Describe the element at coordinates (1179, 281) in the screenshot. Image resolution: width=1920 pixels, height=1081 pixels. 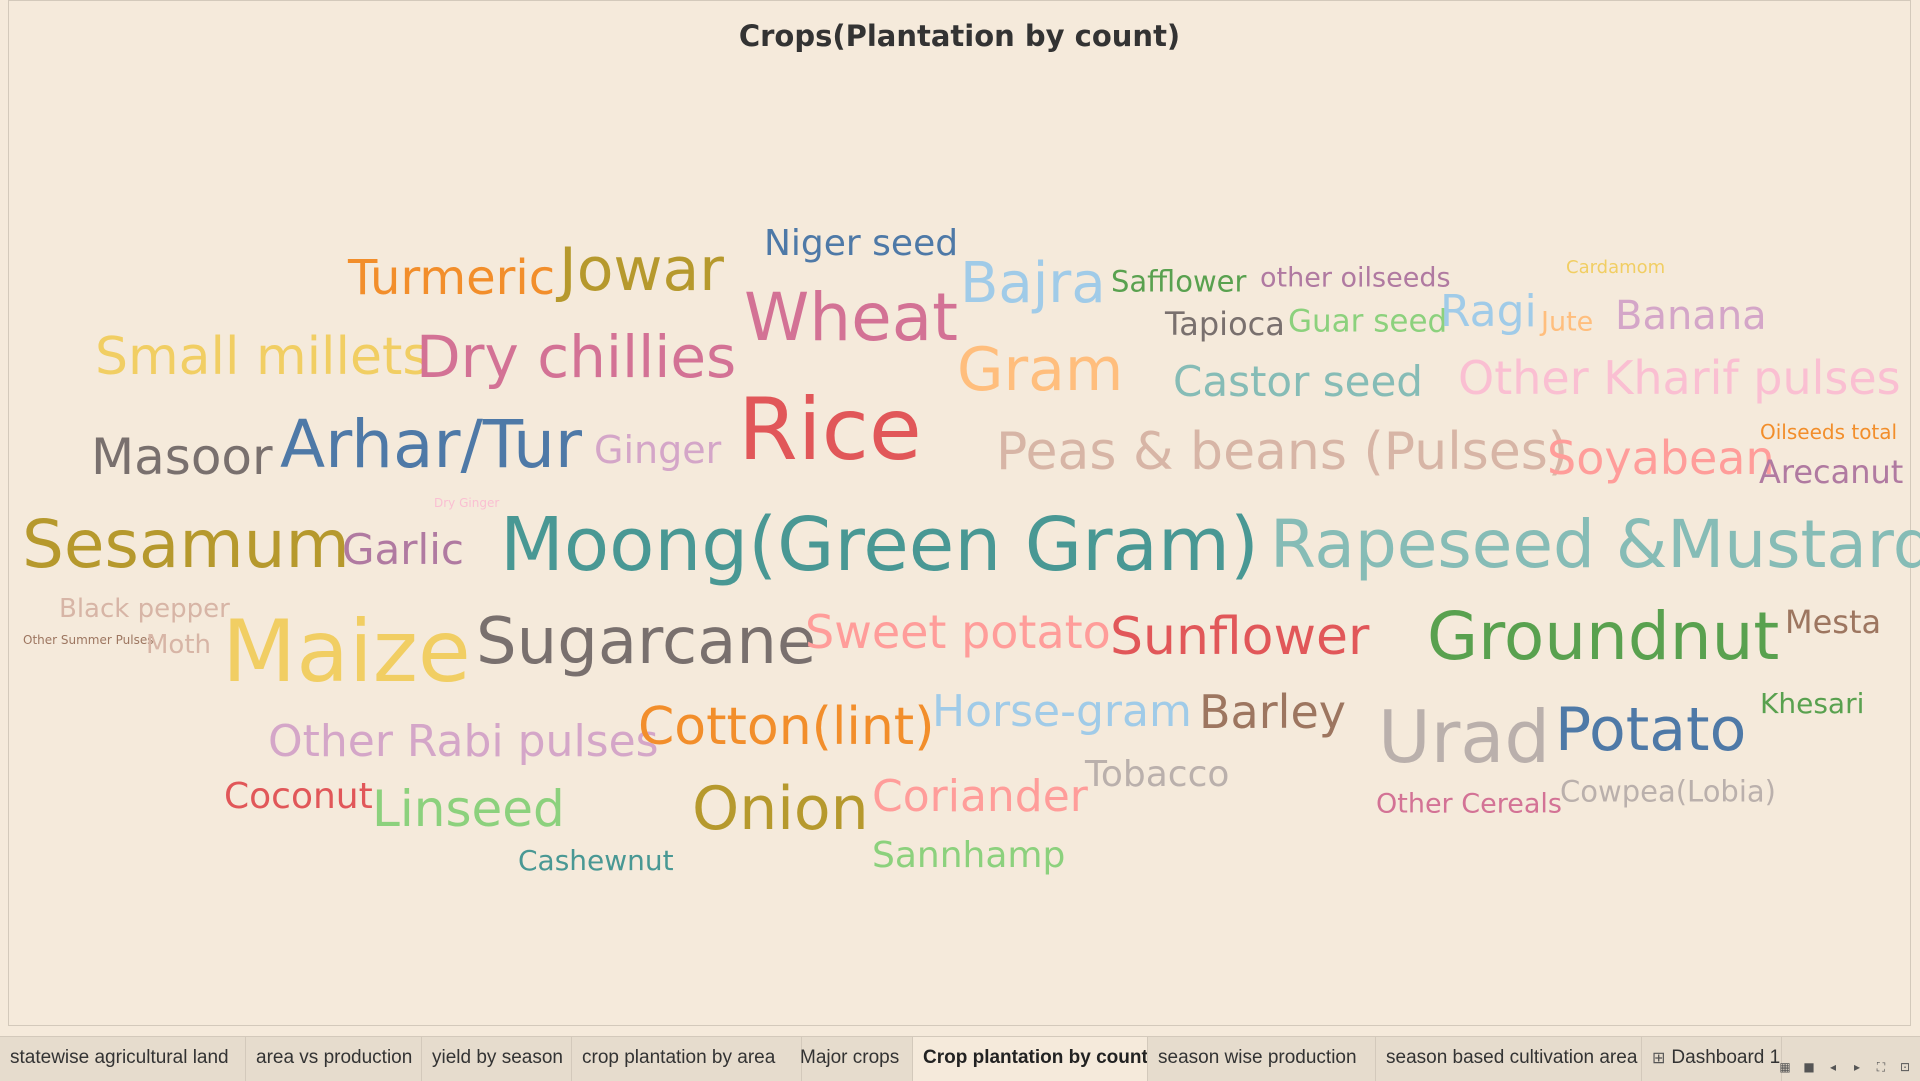
I see `word-safflower: Safflower` at that location.